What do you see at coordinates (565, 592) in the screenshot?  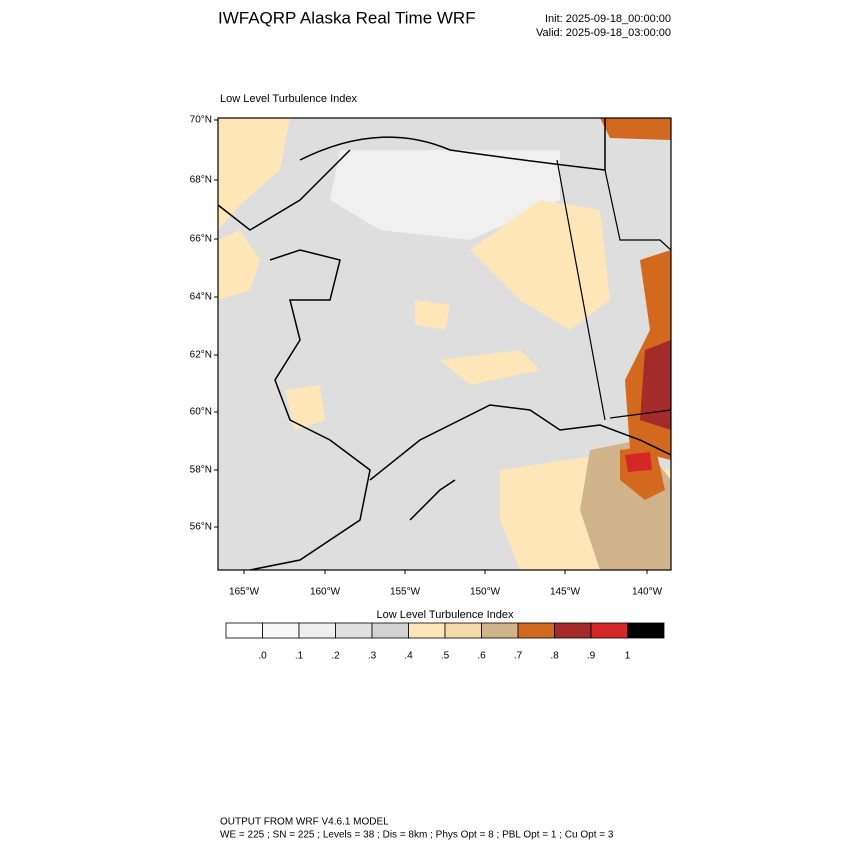 I see `lon-label: 145°W` at bounding box center [565, 592].